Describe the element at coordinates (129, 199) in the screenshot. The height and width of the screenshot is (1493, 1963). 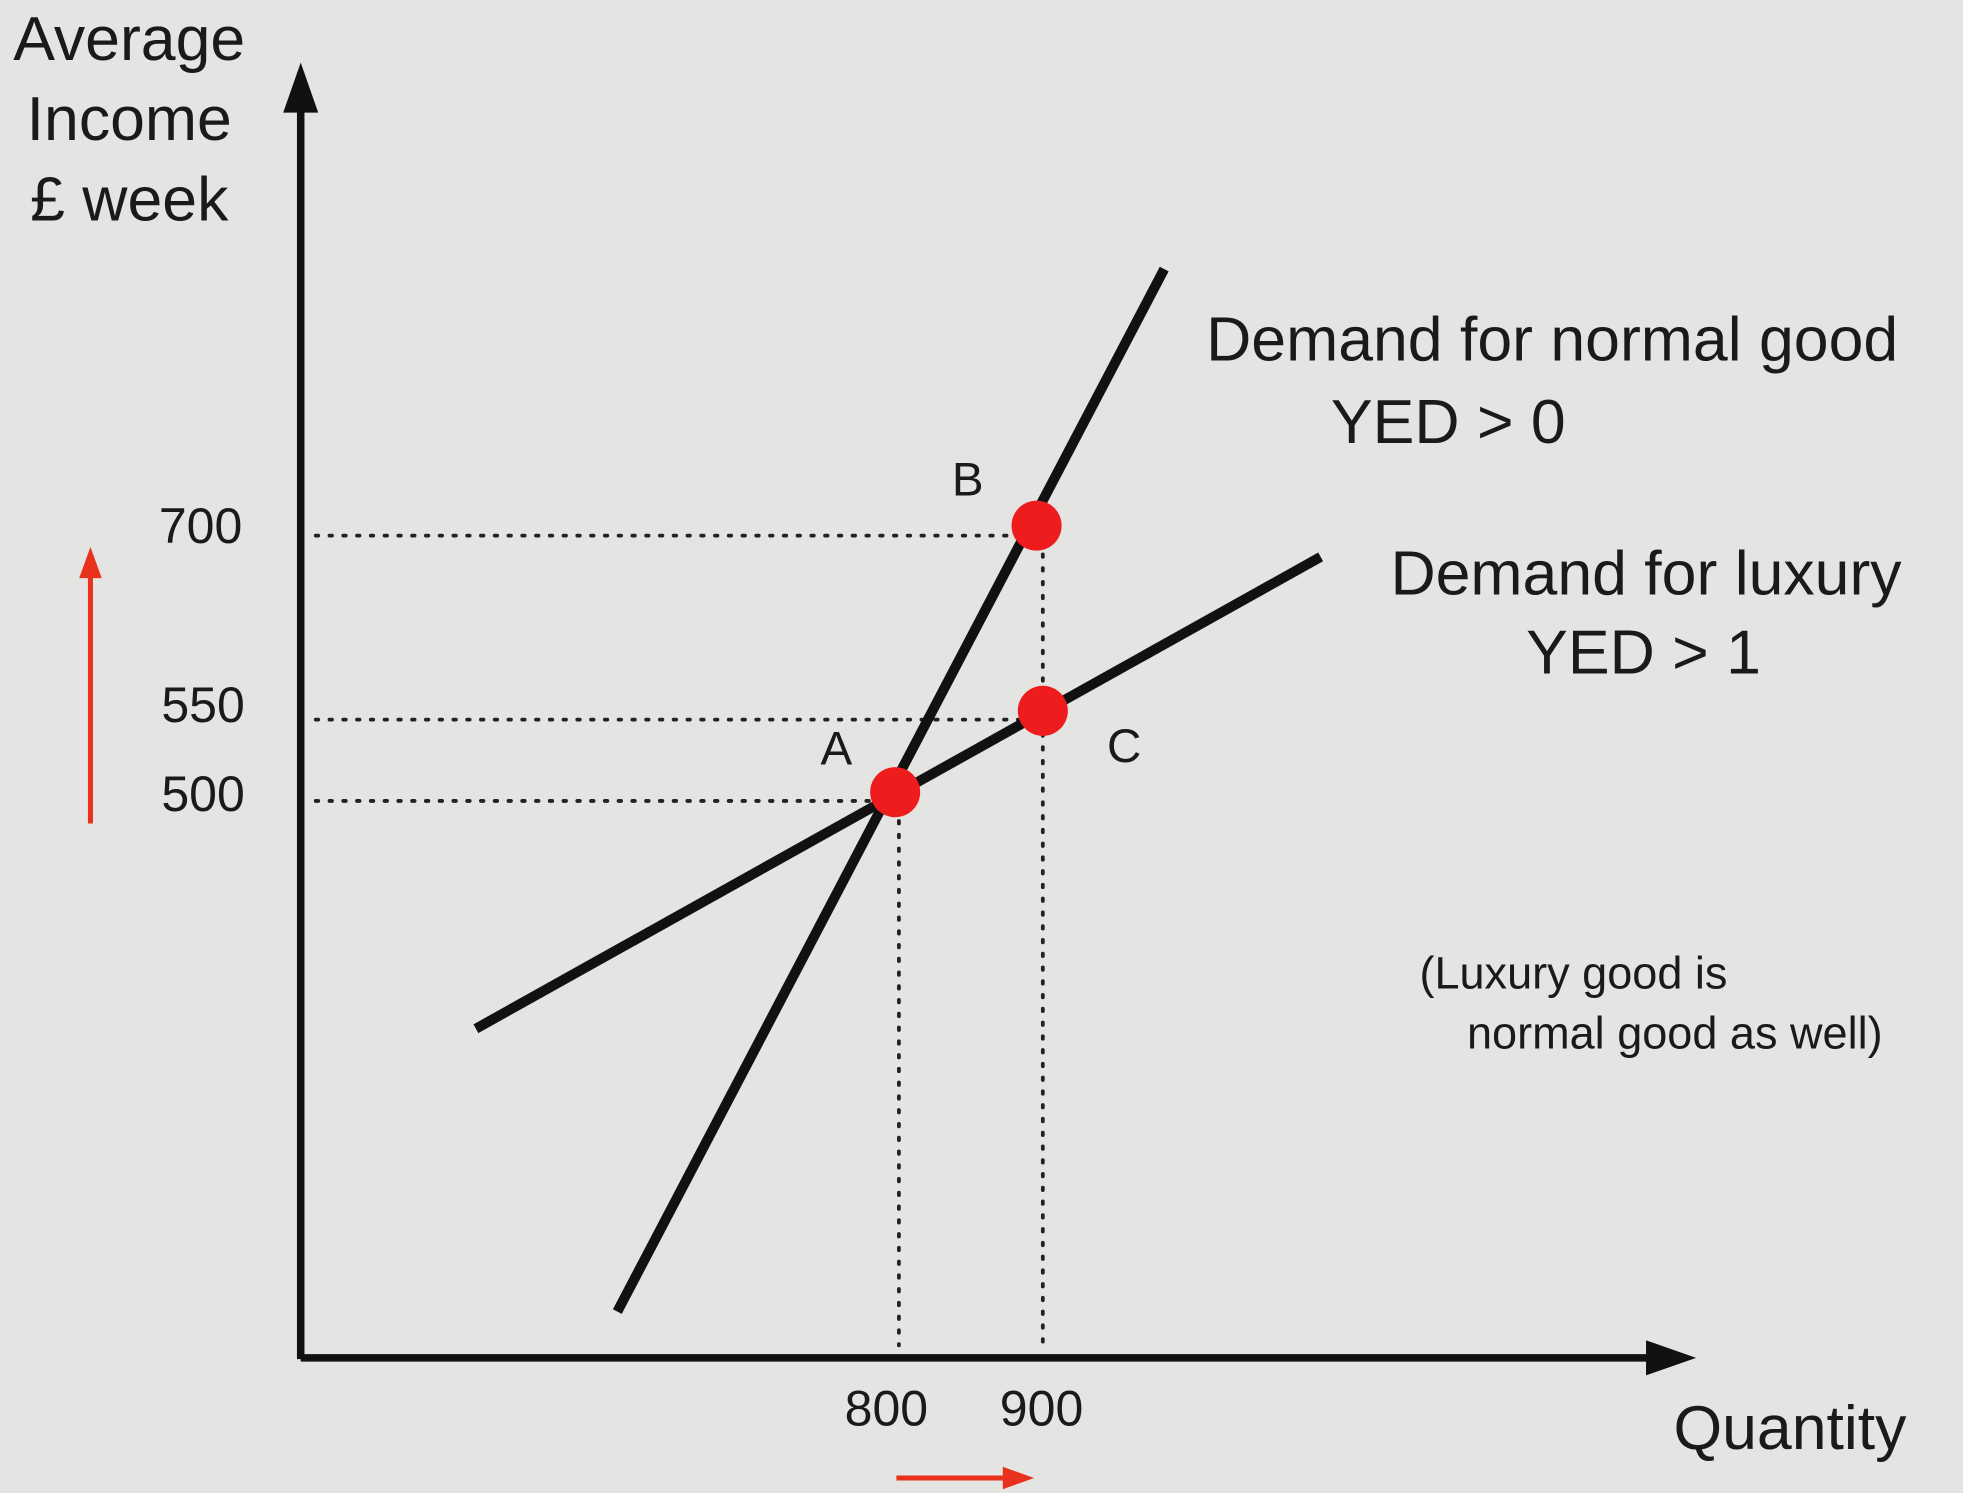
I see `y-axis-label: £ week` at that location.